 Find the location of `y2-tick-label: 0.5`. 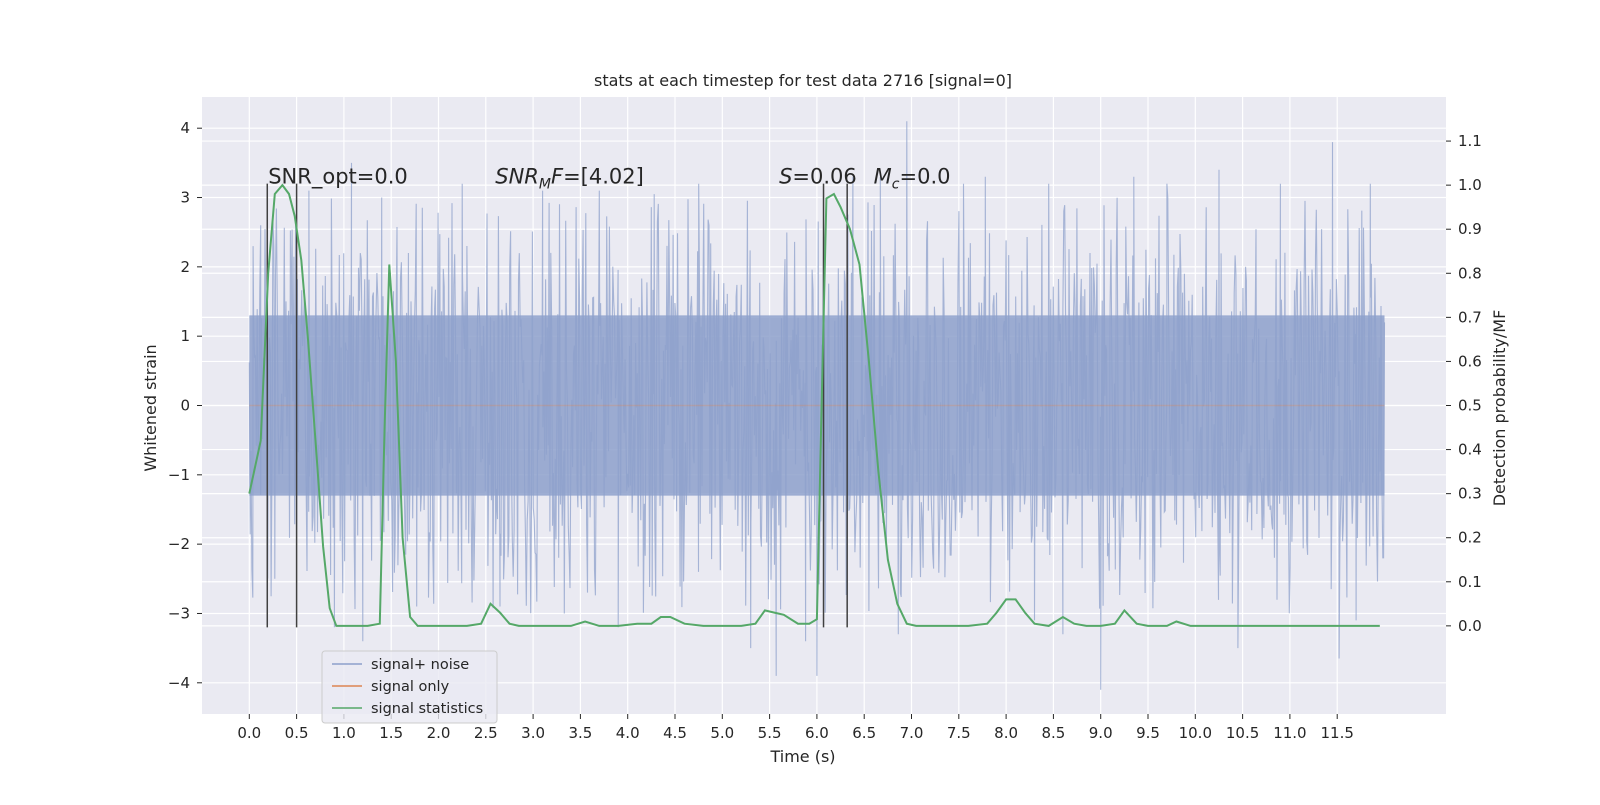

y2-tick-label: 0.5 is located at coordinates (1470, 406).